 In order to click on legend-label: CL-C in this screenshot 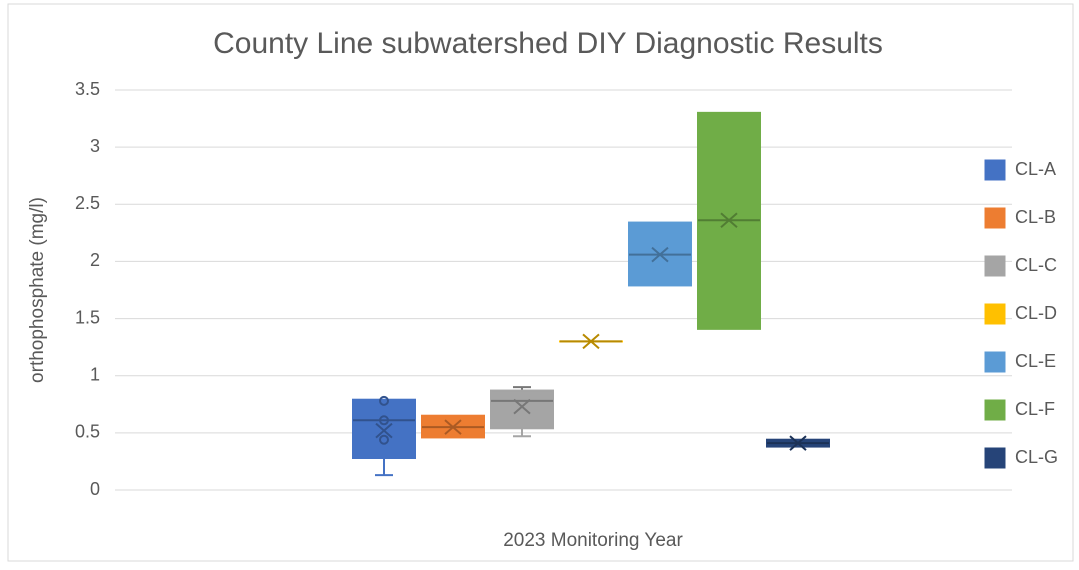, I will do `click(1036, 265)`.